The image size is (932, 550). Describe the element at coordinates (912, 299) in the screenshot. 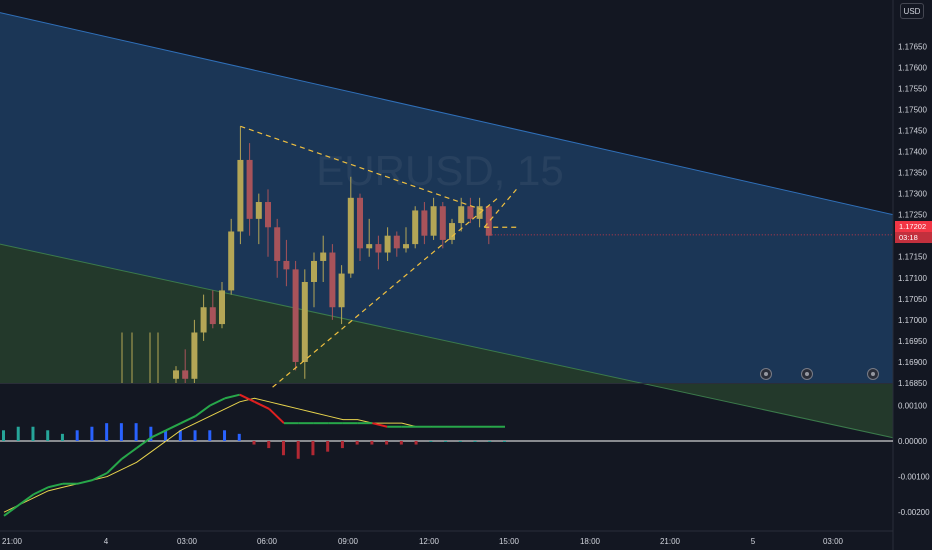

I see `price-tick-label: 1.17050` at that location.